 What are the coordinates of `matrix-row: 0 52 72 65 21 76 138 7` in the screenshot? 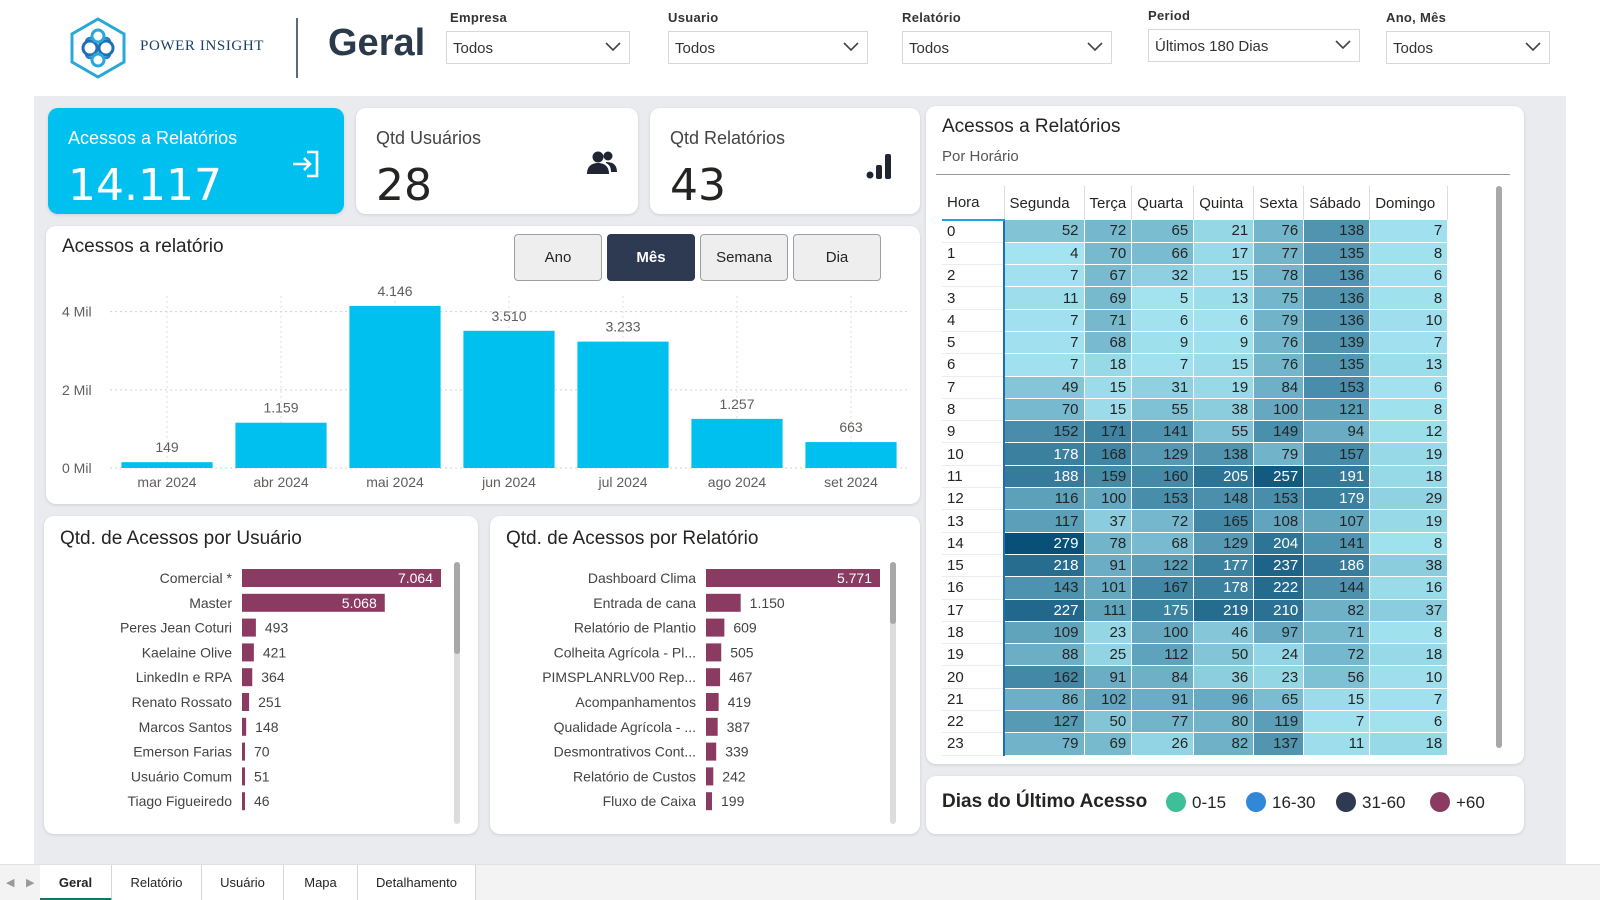 It's located at (1195, 231).